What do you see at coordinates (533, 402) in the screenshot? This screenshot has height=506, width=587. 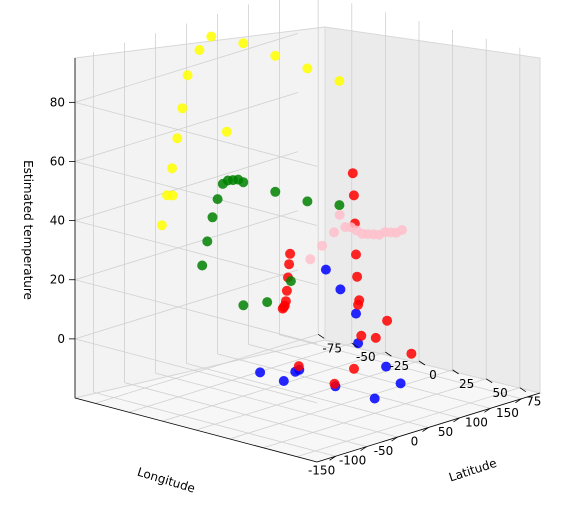 I see `y-tick-label: 75` at bounding box center [533, 402].